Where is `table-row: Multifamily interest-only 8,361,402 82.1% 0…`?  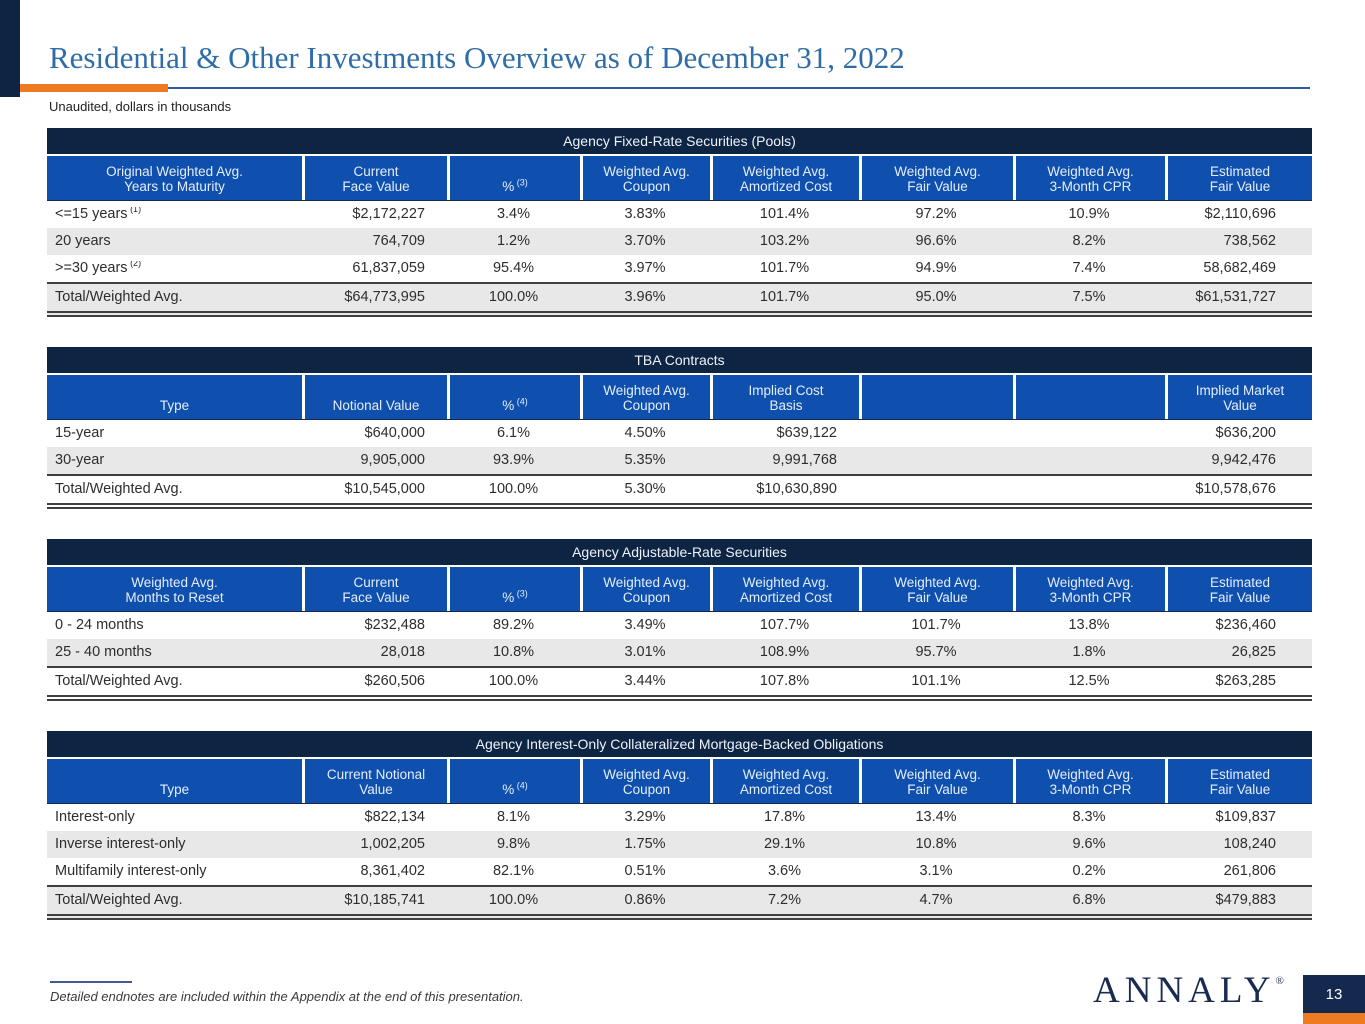 table-row: Multifamily interest-only 8,361,402 82.1% 0… is located at coordinates (679, 871).